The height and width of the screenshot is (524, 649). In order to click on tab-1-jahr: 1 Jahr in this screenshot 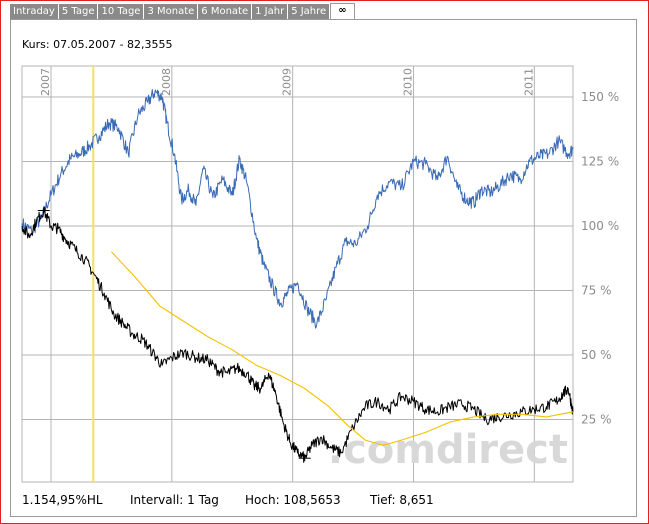, I will do `click(270, 11)`.